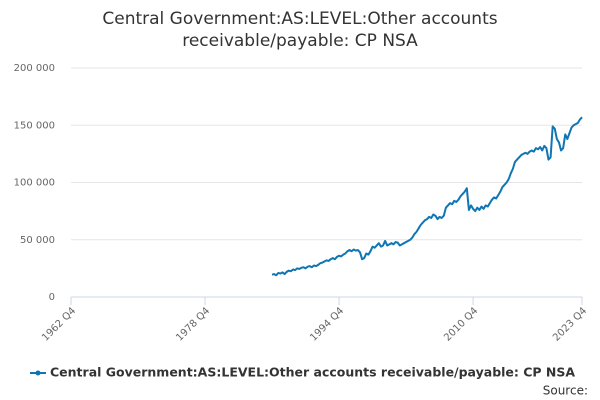 This screenshot has width=600, height=400. What do you see at coordinates (34, 68) in the screenshot?
I see `y-tick-label: 200 000` at bounding box center [34, 68].